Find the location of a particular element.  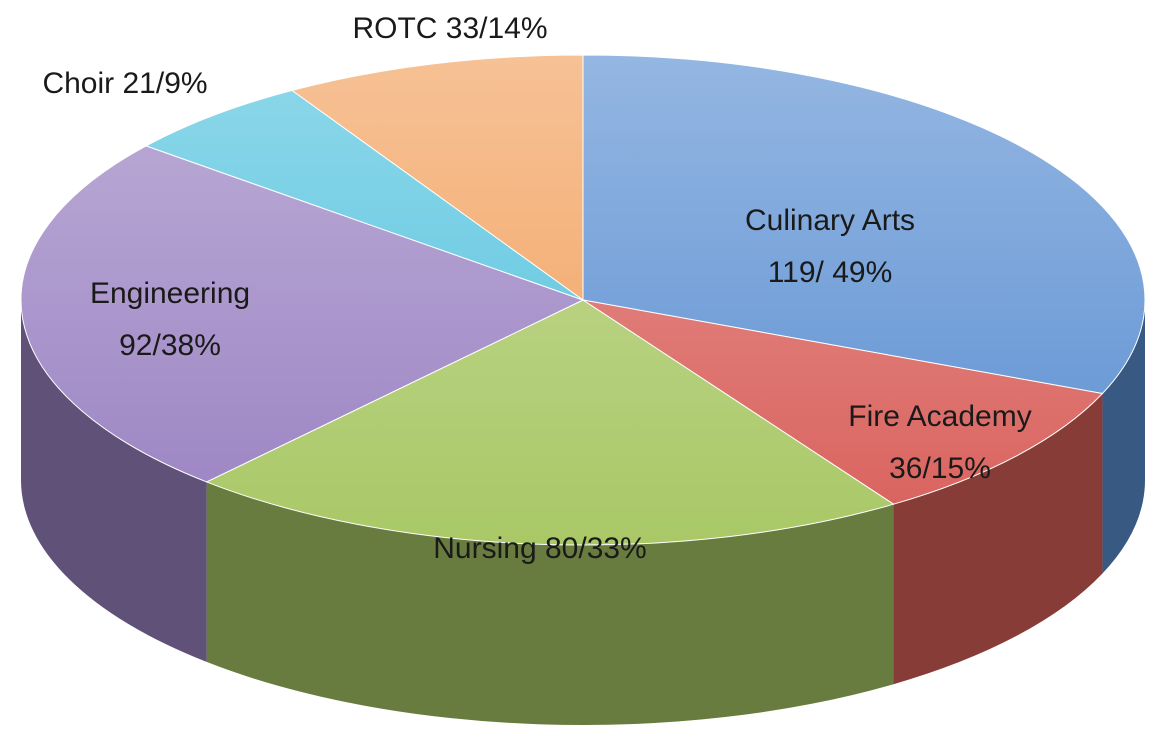

value-label: 92/38% is located at coordinates (170, 345).